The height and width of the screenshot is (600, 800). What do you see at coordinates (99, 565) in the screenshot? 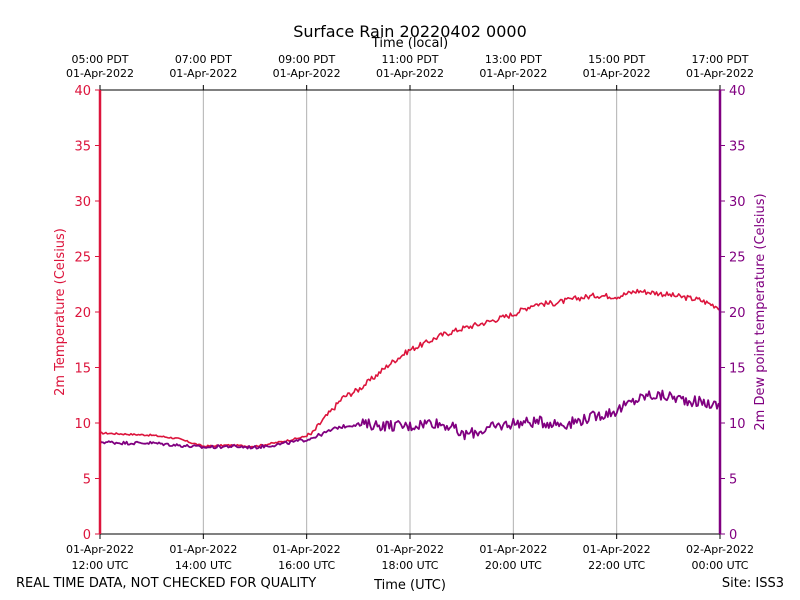
I see `x-tick-label-bottom-time: 12:00 UTC` at bounding box center [99, 565].